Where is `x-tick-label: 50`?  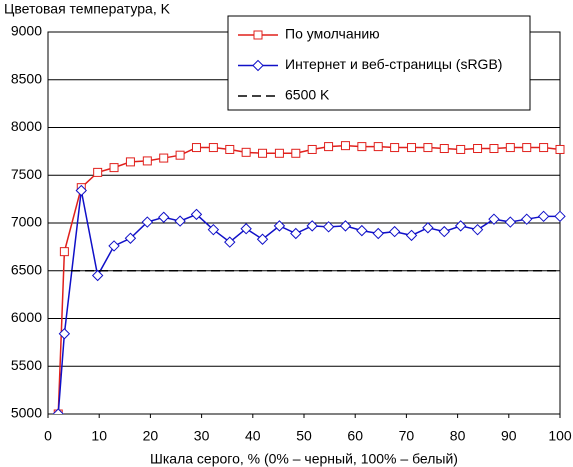
x-tick-label: 50 is located at coordinates (304, 436).